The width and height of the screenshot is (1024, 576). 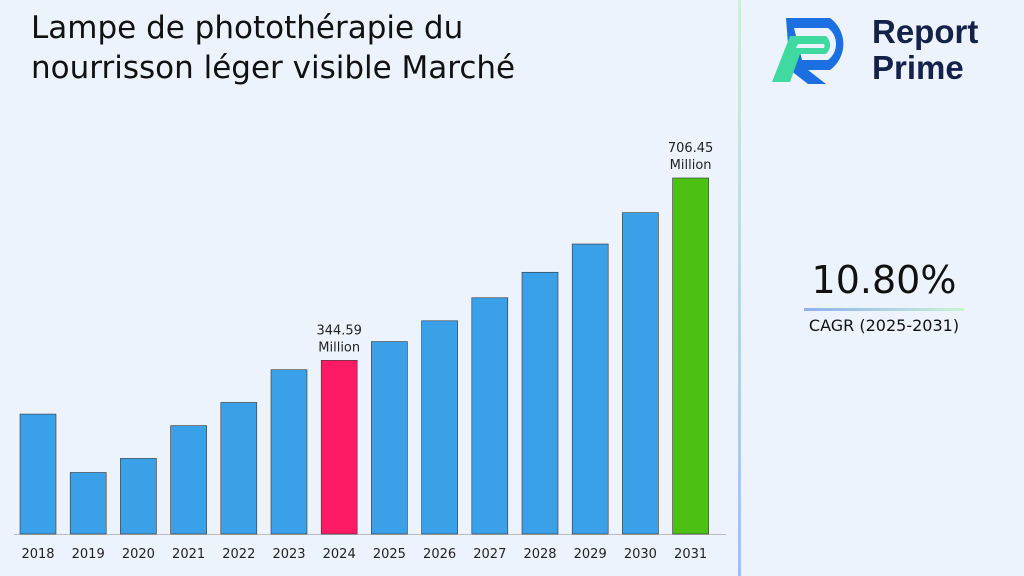 I want to click on bar-2022, so click(x=239, y=468).